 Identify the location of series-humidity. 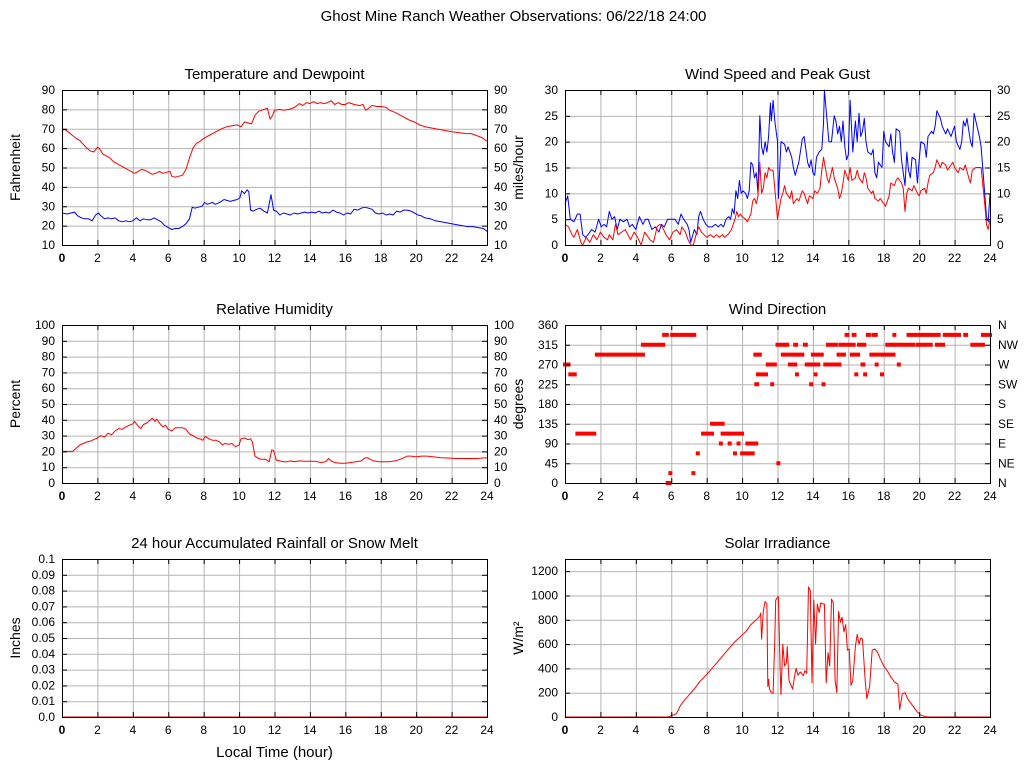
(275, 440).